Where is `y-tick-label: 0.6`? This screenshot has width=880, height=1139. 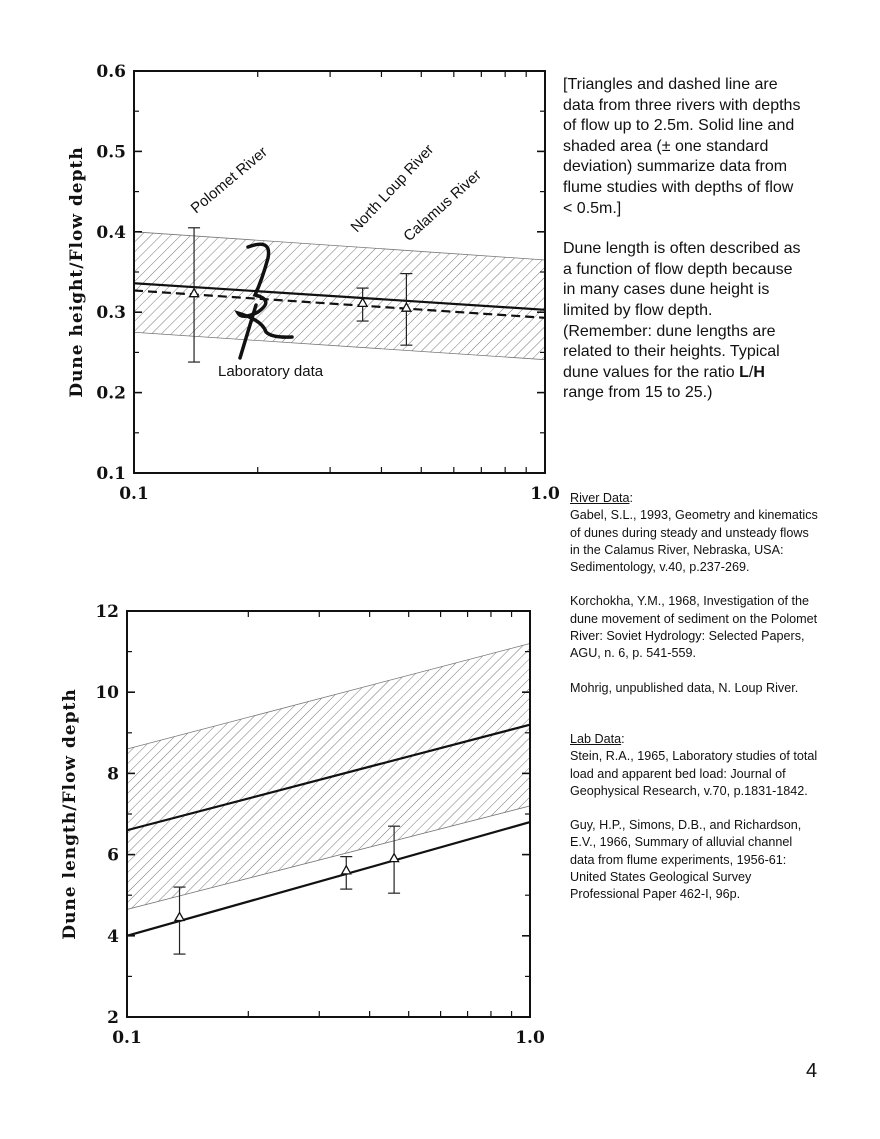
y-tick-label: 0.6 is located at coordinates (111, 72).